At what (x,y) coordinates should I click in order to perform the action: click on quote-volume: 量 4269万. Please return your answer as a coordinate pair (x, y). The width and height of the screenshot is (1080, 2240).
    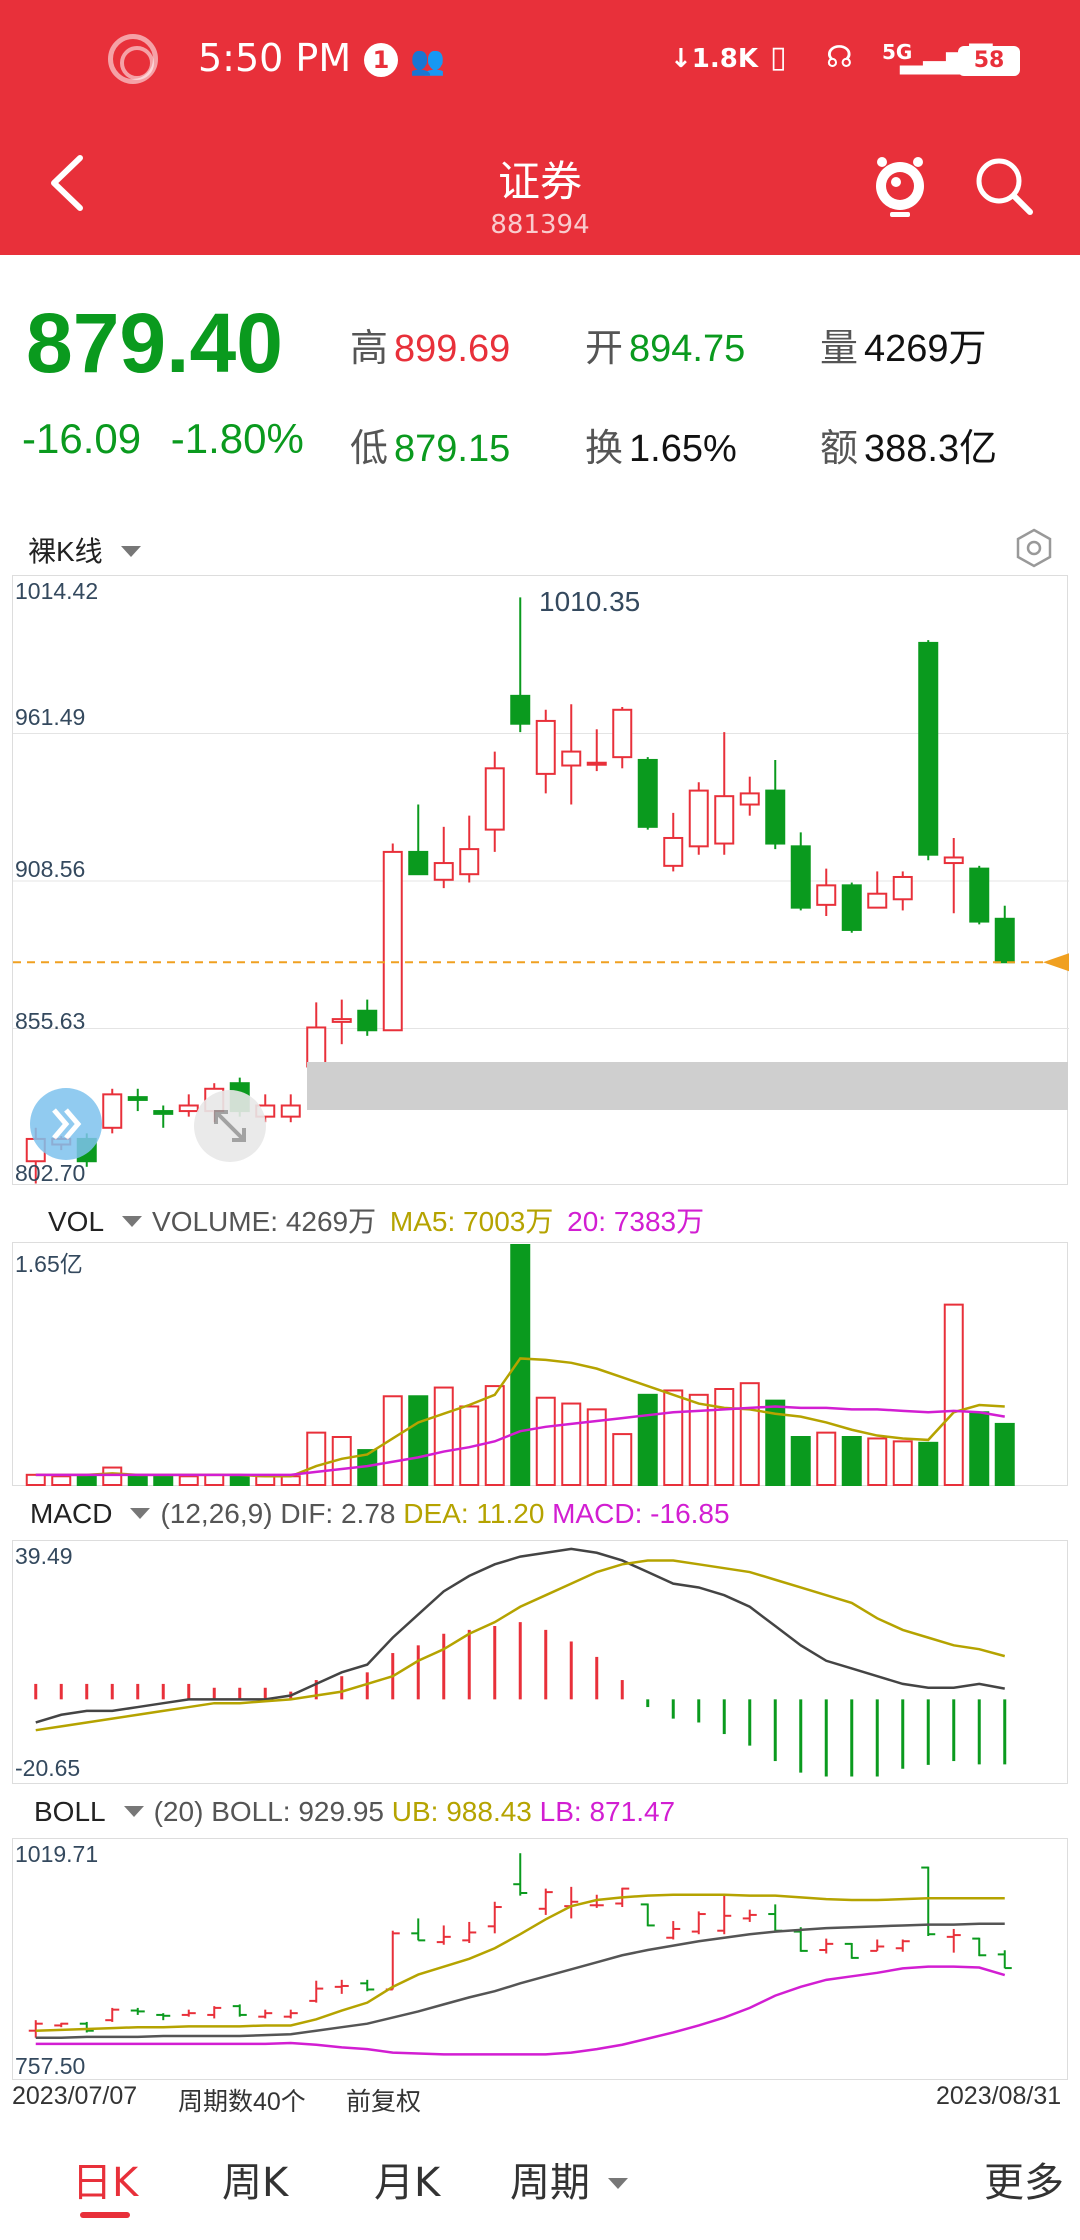
    Looking at the image, I should click on (903, 344).